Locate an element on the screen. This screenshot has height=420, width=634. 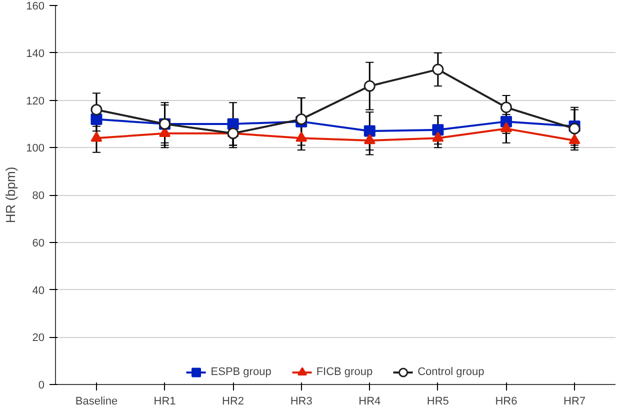
x-tick-label: HR6 is located at coordinates (506, 402).